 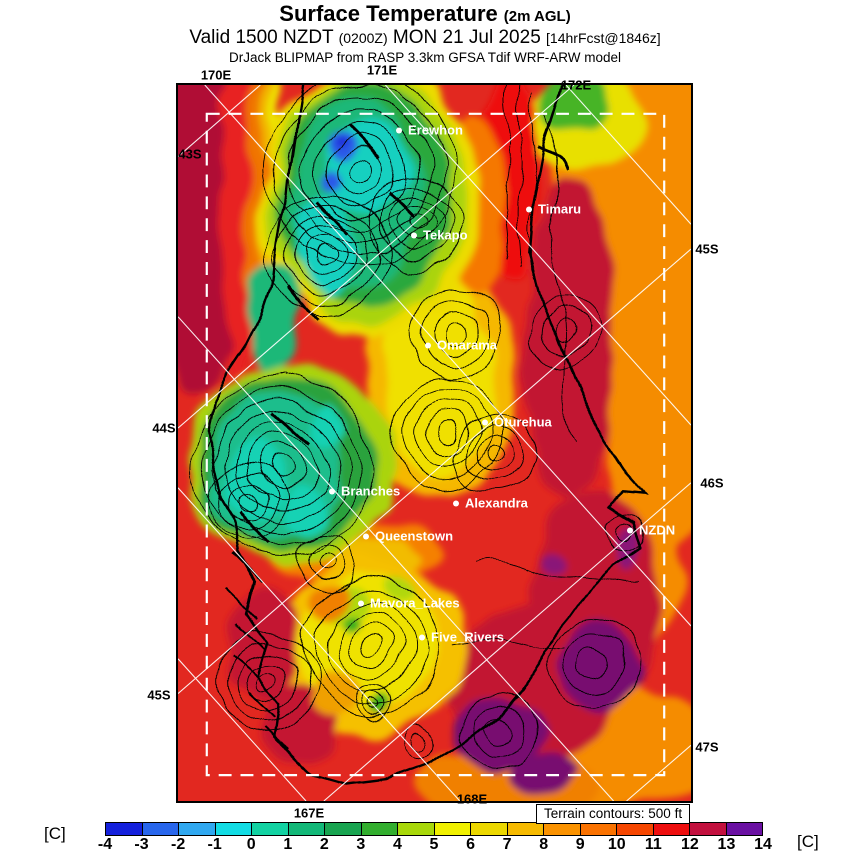 I want to click on page-title: Surface Temperature, so click(x=388, y=13).